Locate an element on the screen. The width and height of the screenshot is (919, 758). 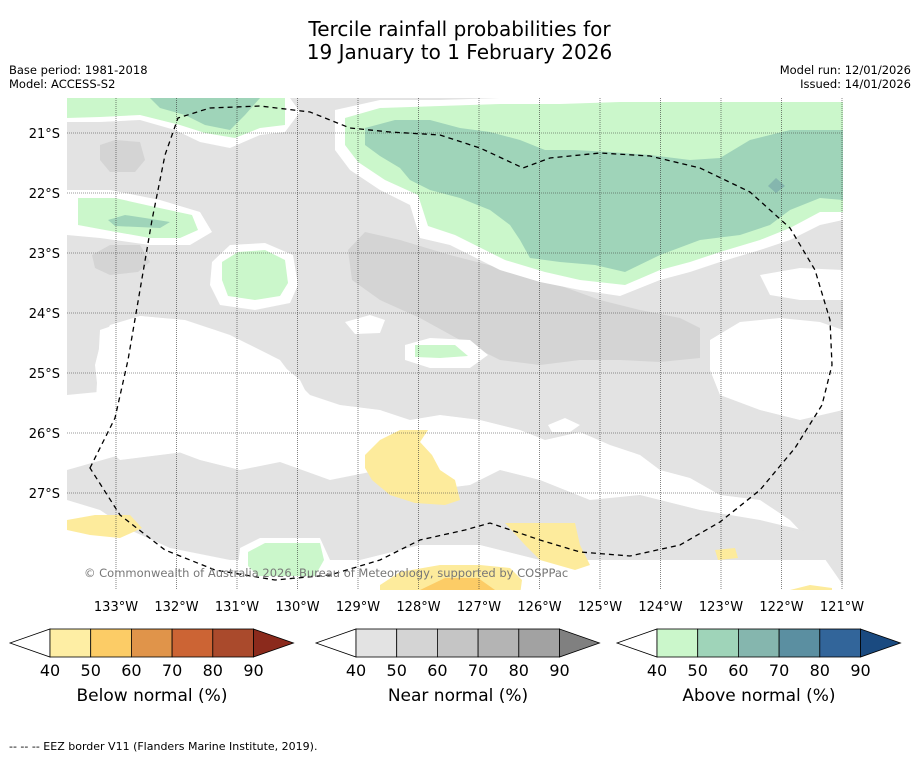
lat-label: 26°S is located at coordinates (44, 434).